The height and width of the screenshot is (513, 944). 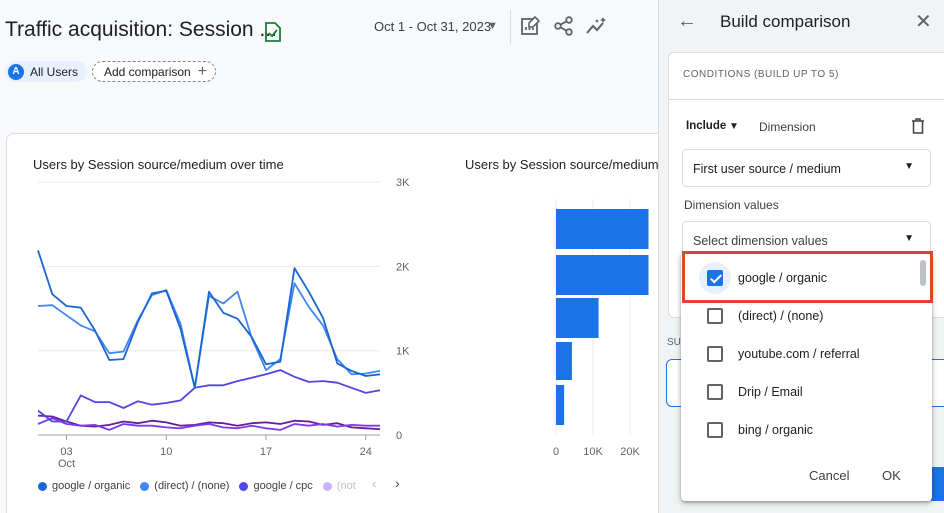 I want to click on bar-chart-title: Users by Session source/medium, so click(x=561, y=164).